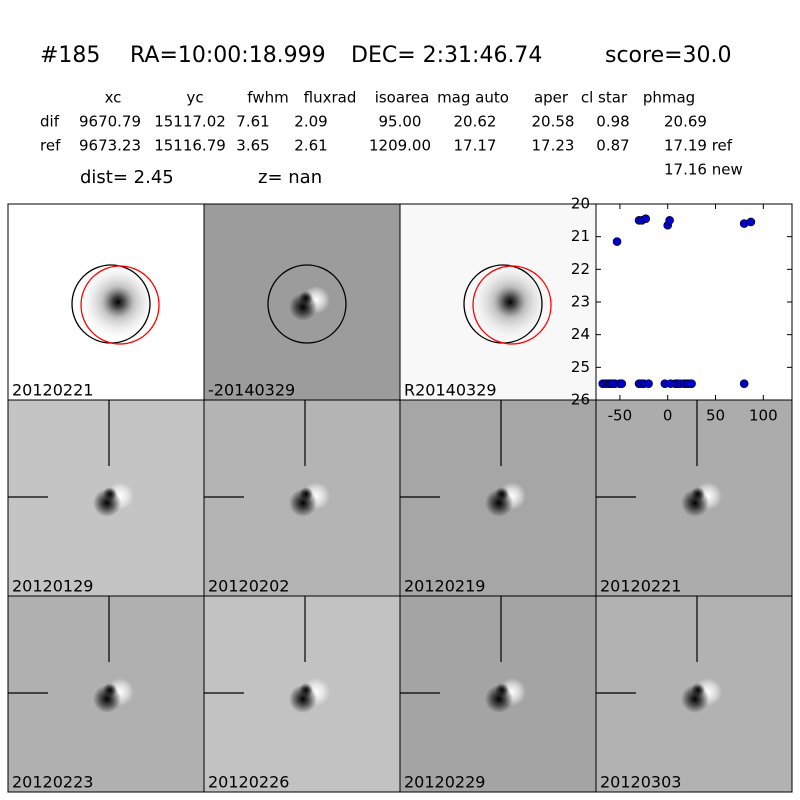  I want to click on image-panel: 20120129, so click(106, 498).